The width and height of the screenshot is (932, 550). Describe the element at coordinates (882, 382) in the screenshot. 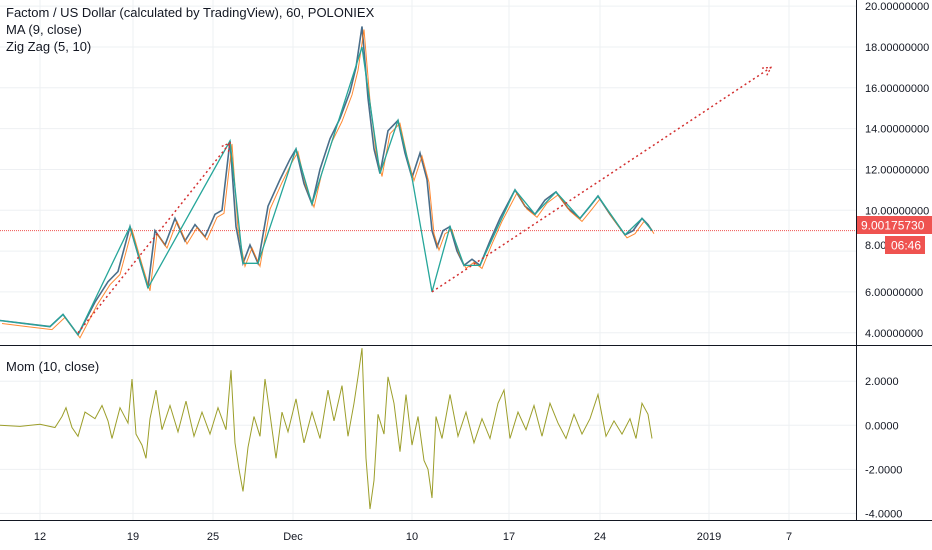

I see `y-tick-label: 2.0000` at that location.